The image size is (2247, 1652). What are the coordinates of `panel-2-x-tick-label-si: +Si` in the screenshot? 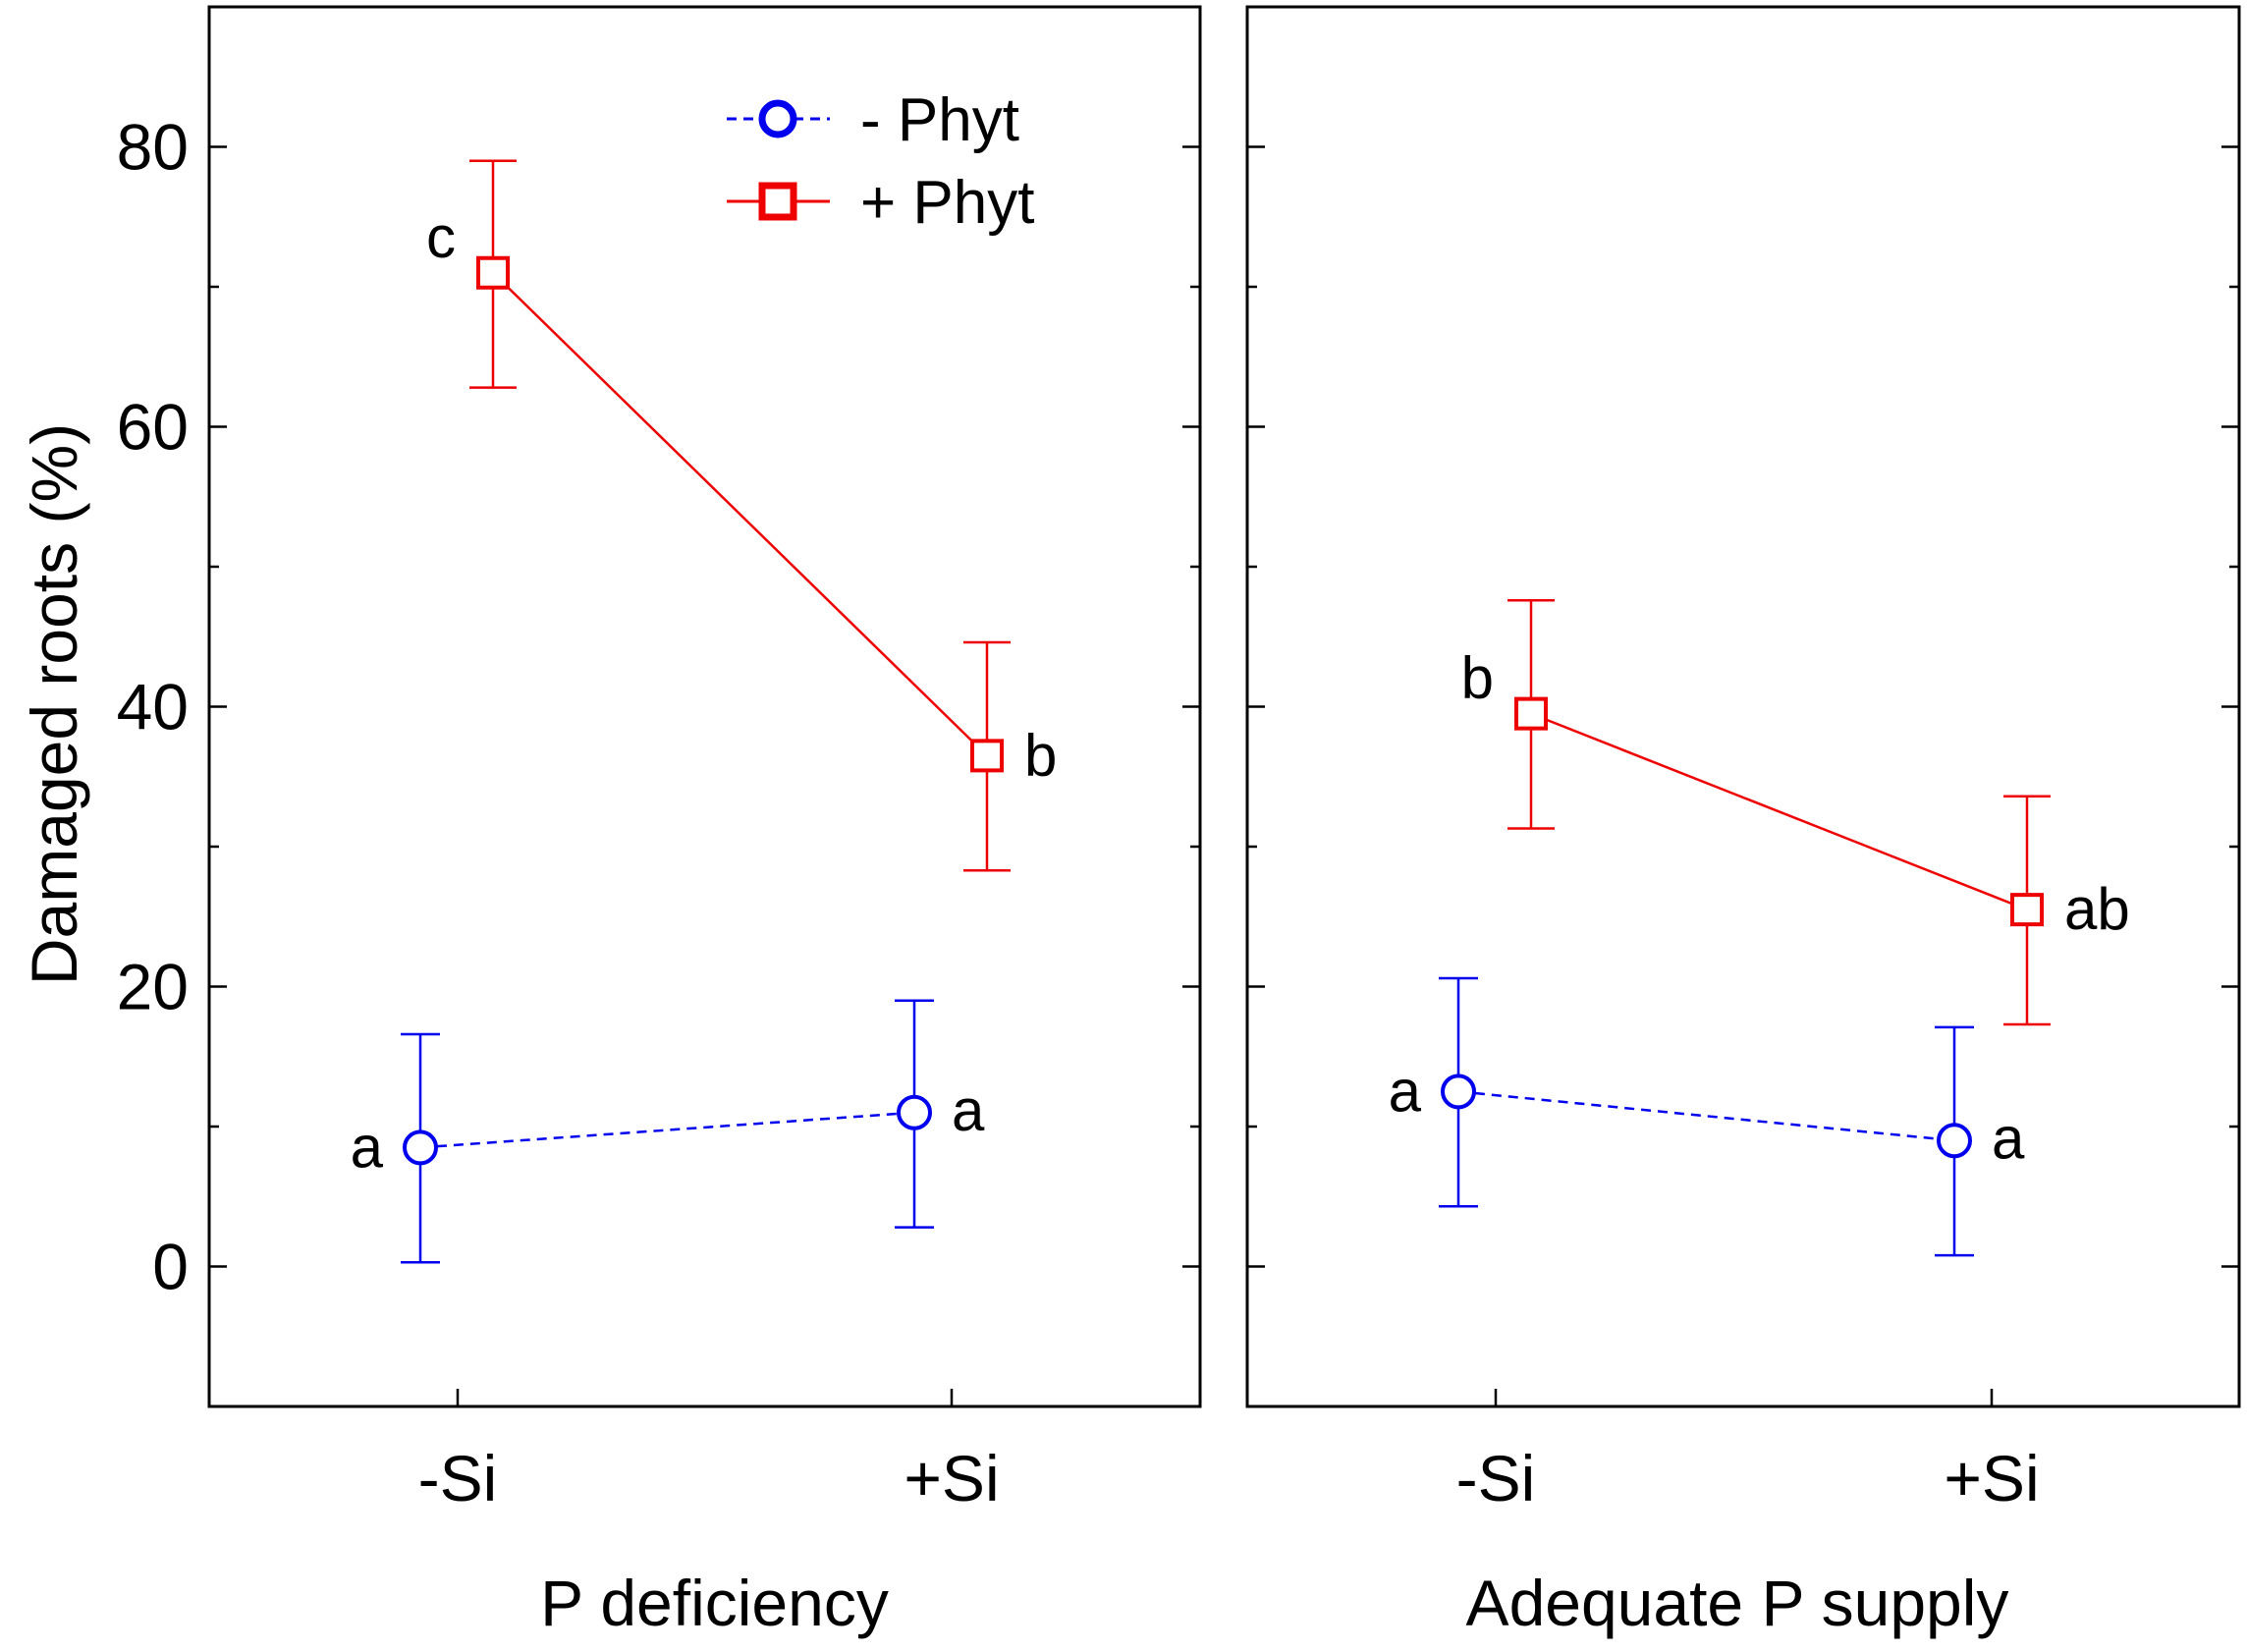 It's located at (1991, 1478).